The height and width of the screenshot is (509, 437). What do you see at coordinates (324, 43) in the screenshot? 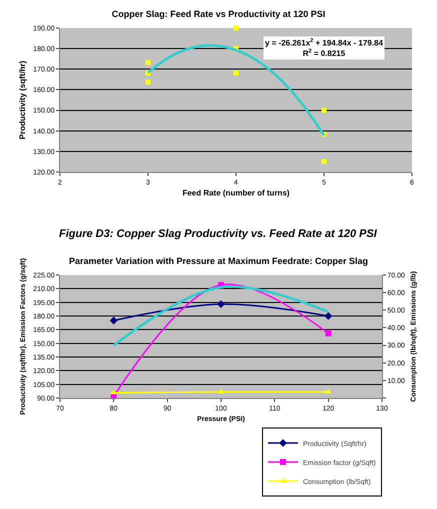
I see `annotation: y = -26.261x$^{2}$ + 194.84x - 179.84` at bounding box center [324, 43].